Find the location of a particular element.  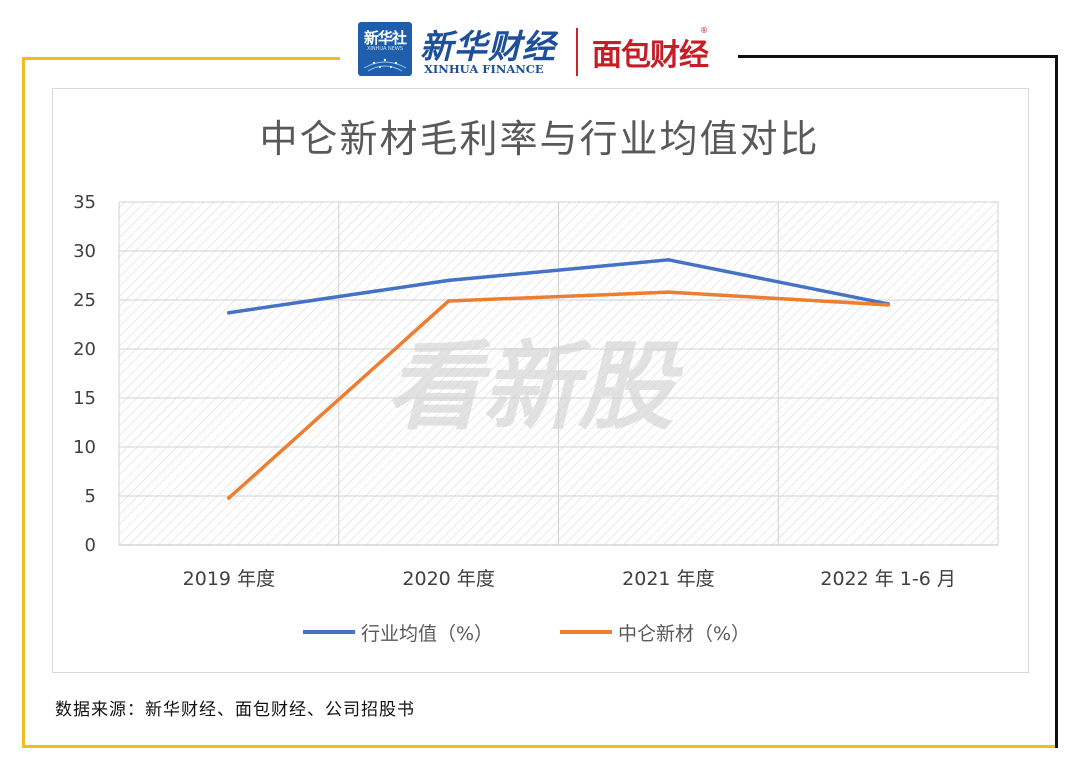

y-tick-label: 0 is located at coordinates (90, 545).